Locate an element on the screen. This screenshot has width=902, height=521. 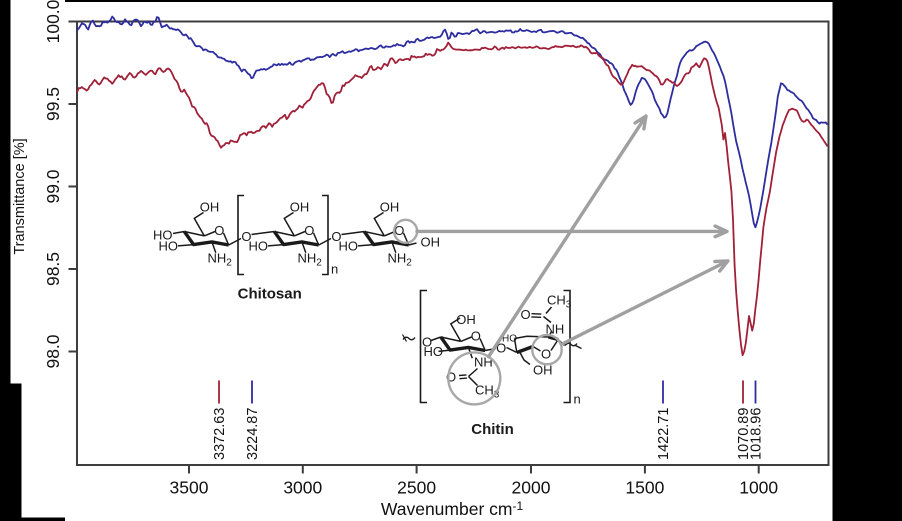
svg-text: NH is located at coordinates (555, 329).